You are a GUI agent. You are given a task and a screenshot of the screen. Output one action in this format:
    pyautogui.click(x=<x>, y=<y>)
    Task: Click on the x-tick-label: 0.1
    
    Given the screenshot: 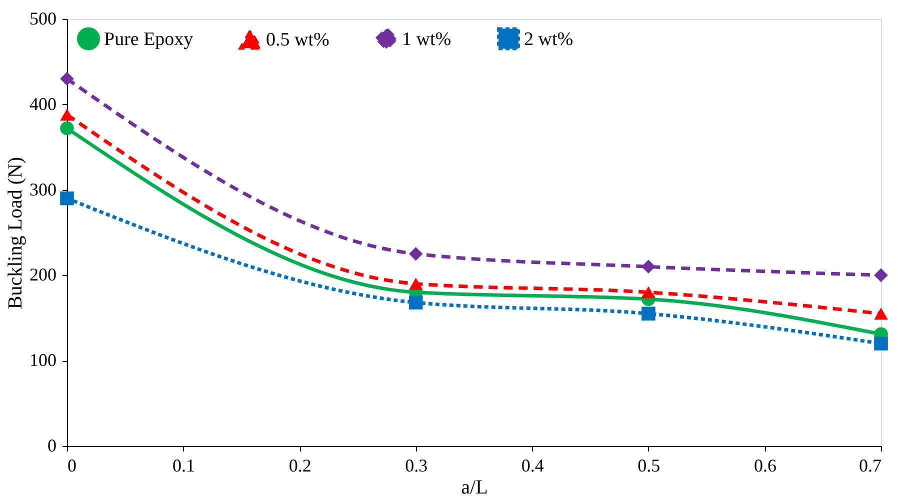 What is the action you would take?
    pyautogui.click(x=184, y=466)
    